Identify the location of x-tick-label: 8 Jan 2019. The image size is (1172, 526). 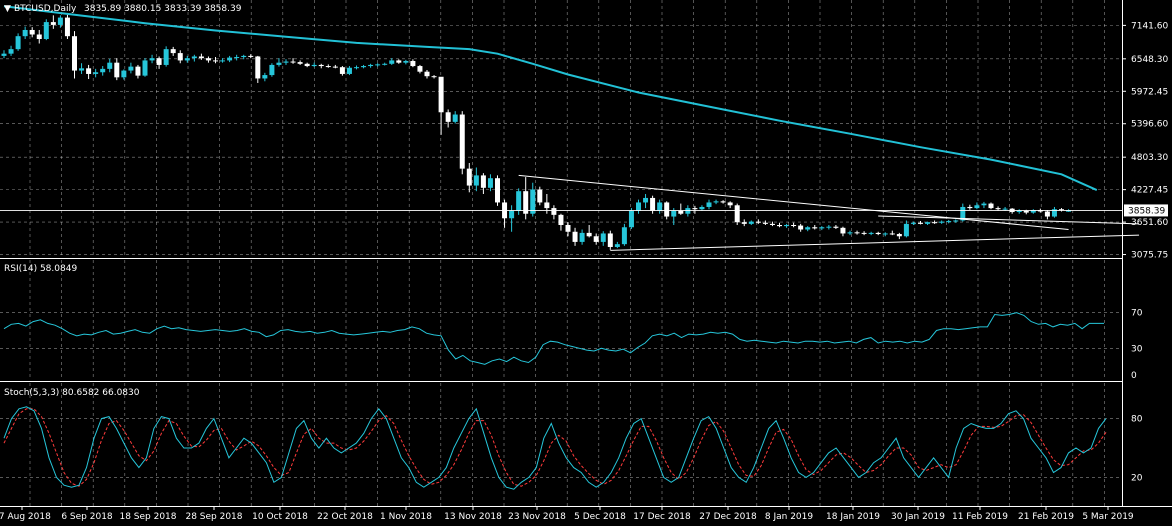
(789, 517).